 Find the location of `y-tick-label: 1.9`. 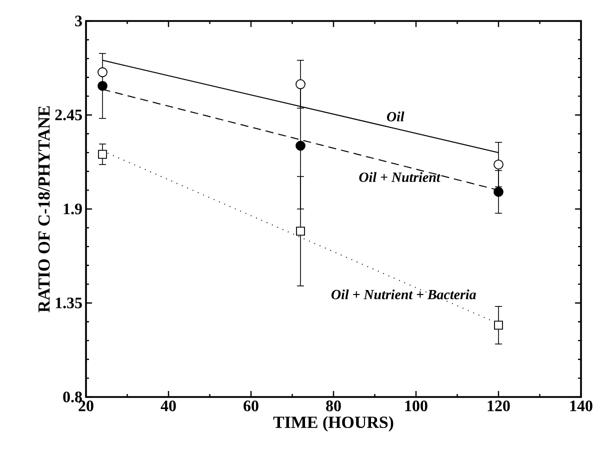

y-tick-label: 1.9 is located at coordinates (73, 209).